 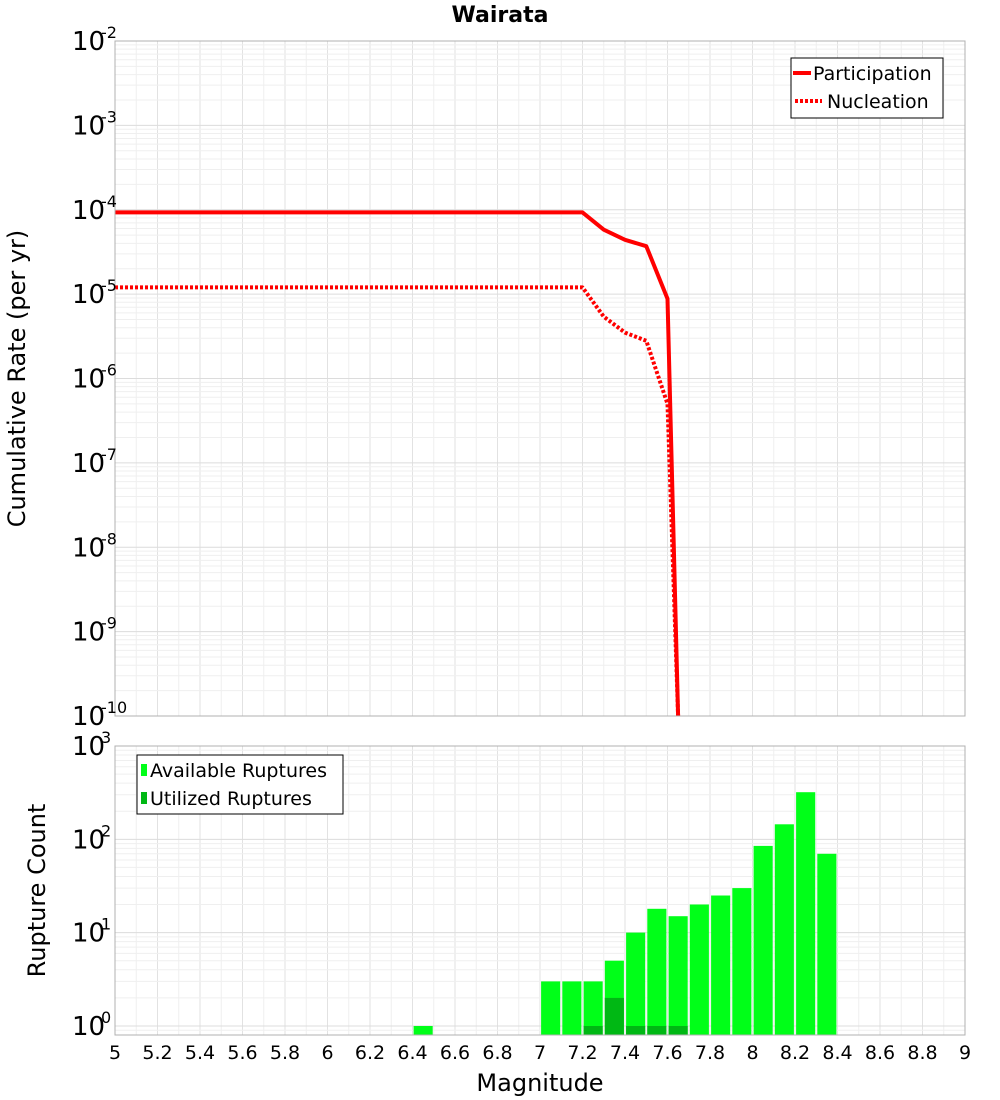 What do you see at coordinates (106, 830) in the screenshot?
I see `bottom-y-tick-exponent: 2` at bounding box center [106, 830].